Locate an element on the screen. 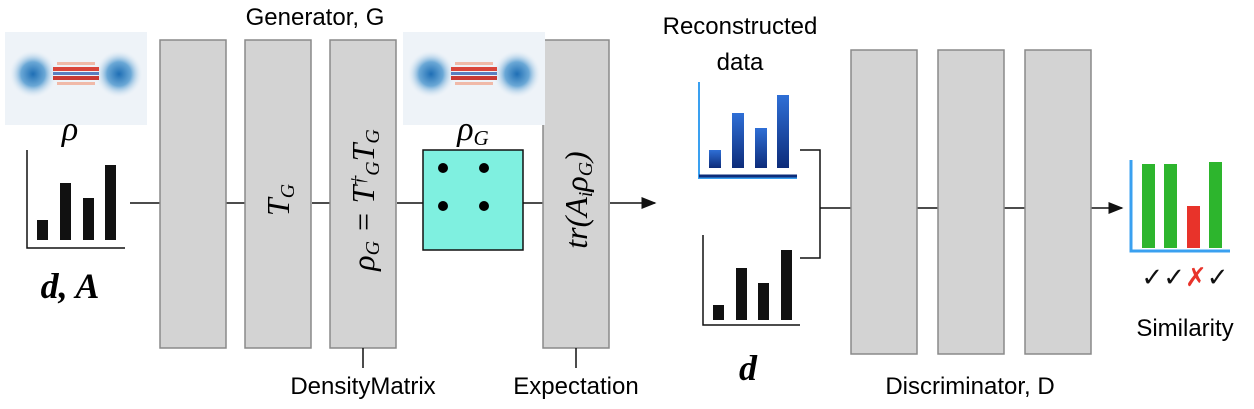 This screenshot has width=1254, height=409. reconstructed-label: Reconstructed data is located at coordinates (740, 44).